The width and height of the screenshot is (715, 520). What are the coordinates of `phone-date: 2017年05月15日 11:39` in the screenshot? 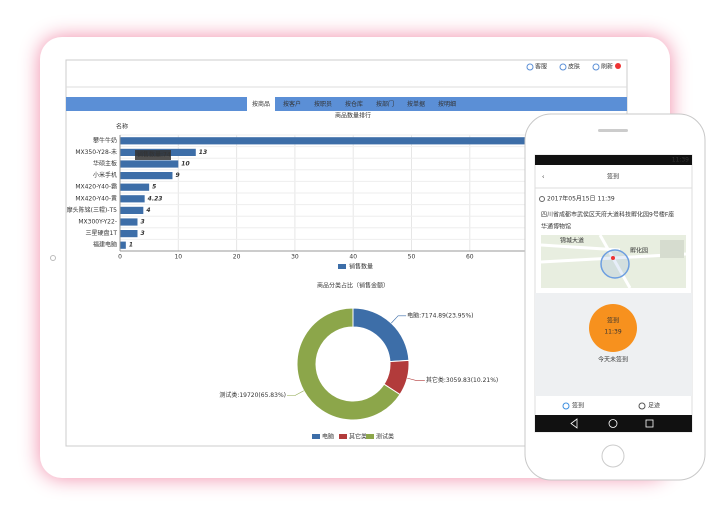 It's located at (581, 199).